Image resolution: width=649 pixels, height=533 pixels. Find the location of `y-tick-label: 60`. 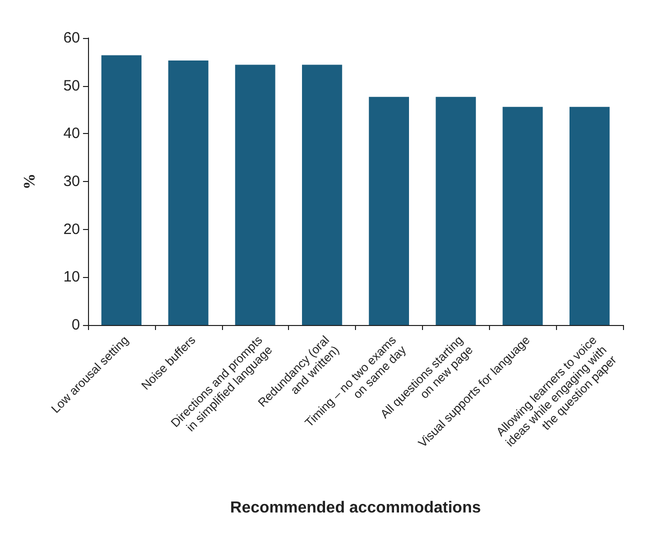

y-tick-label: 60 is located at coordinates (71, 38).